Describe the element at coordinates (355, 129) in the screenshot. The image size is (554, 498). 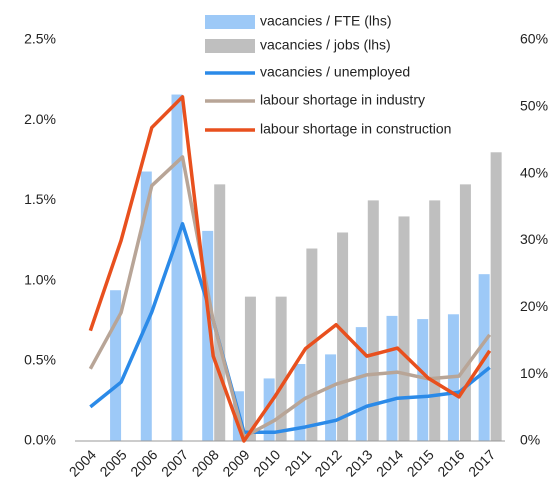
I see `legend-label: labour shortage in construction` at that location.